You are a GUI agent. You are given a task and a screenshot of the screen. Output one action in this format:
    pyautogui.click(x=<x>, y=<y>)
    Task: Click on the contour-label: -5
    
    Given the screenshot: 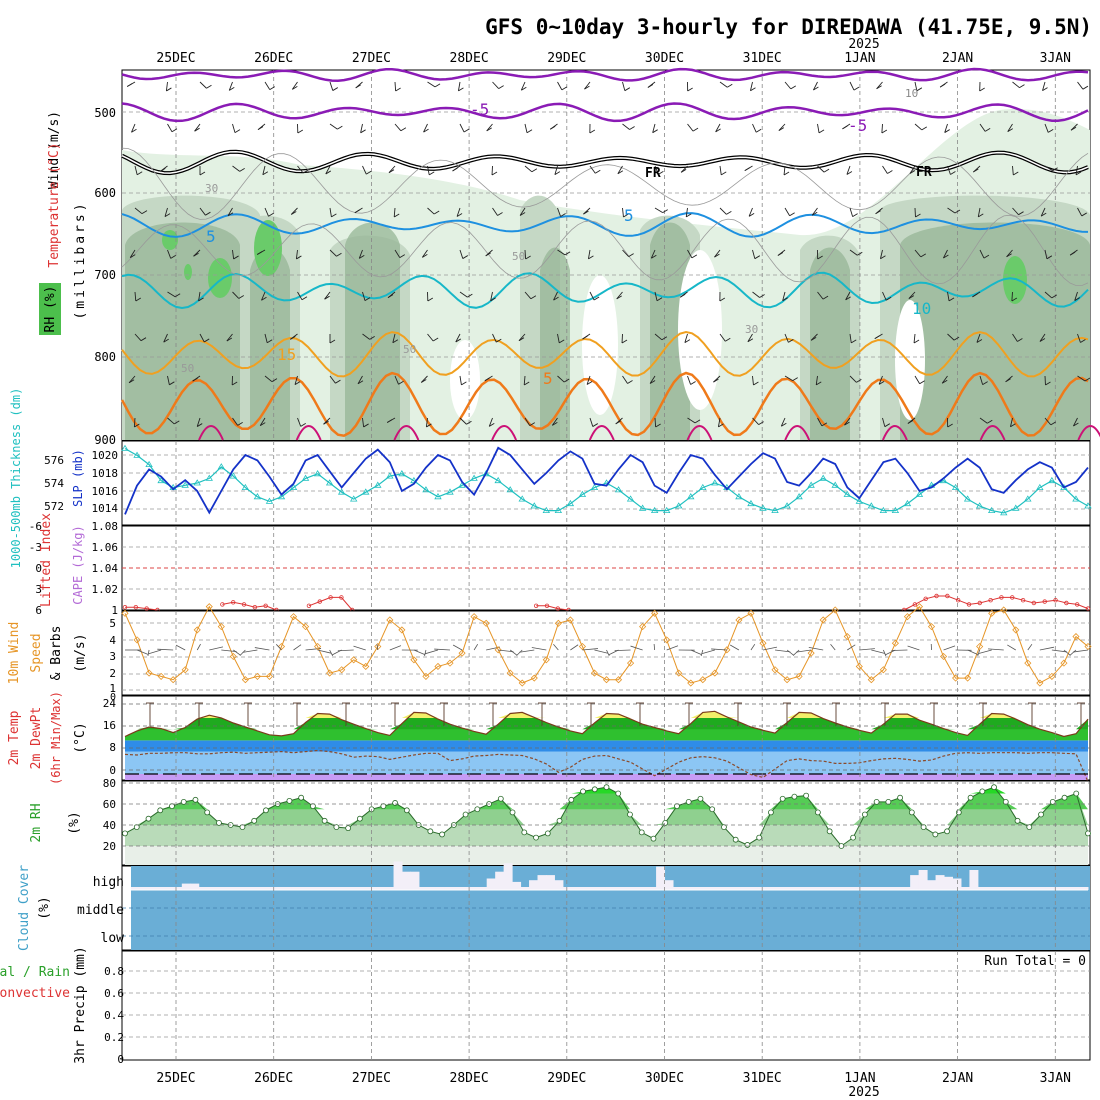 What is the action you would take?
    pyautogui.click(x=857, y=125)
    